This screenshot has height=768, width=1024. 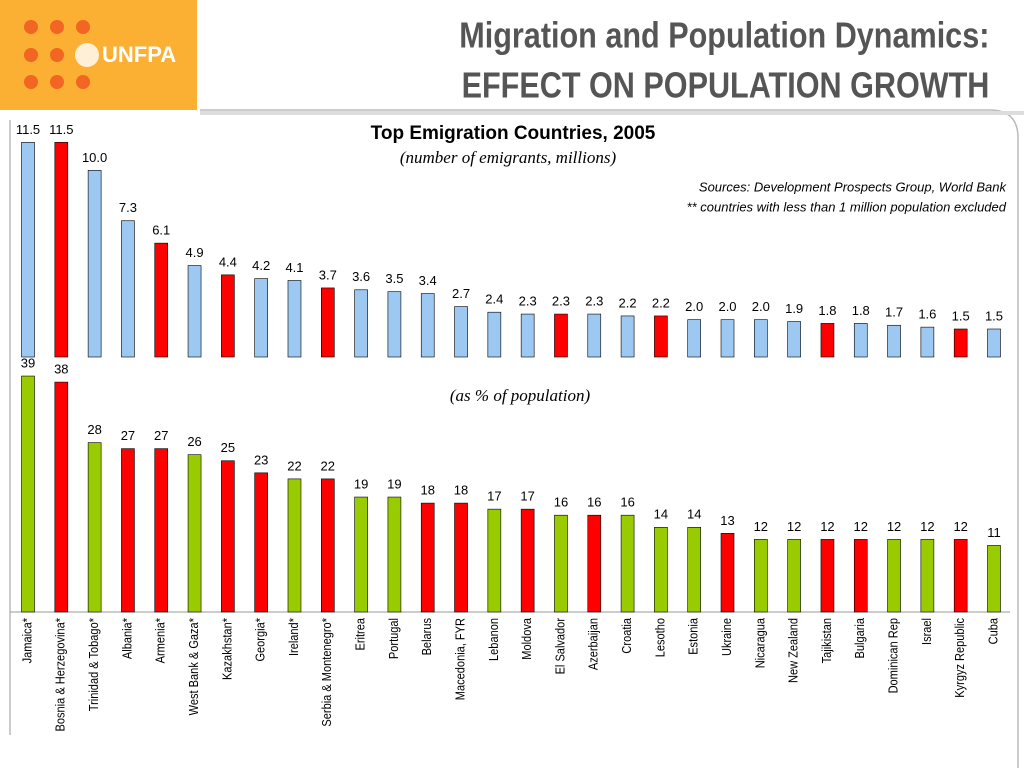 What do you see at coordinates (926, 631) in the screenshot?
I see `x-tick-label: Israel` at bounding box center [926, 631].